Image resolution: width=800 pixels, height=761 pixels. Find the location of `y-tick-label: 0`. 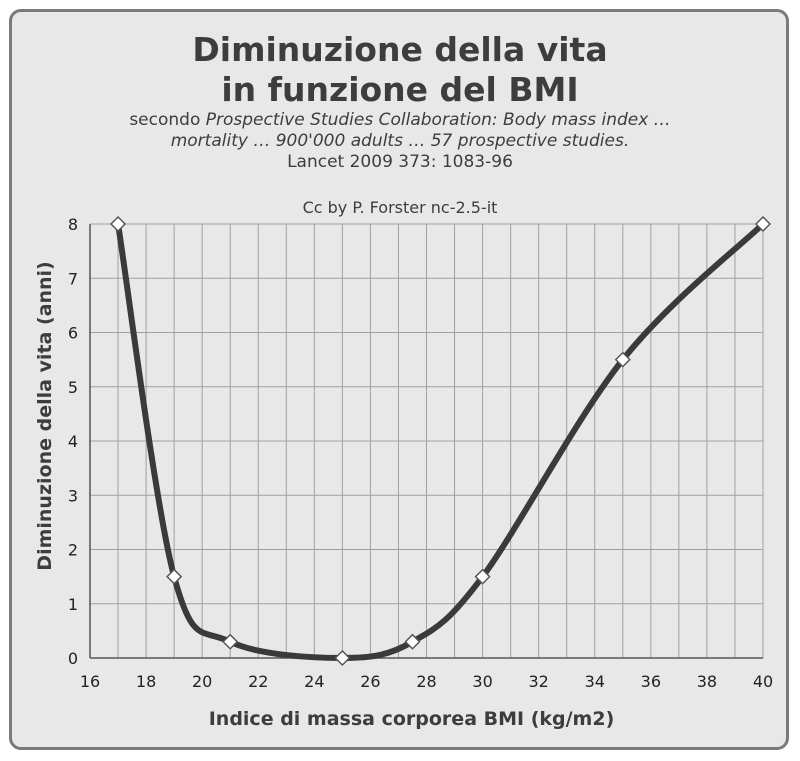

y-tick-label: 0 is located at coordinates (73, 658).